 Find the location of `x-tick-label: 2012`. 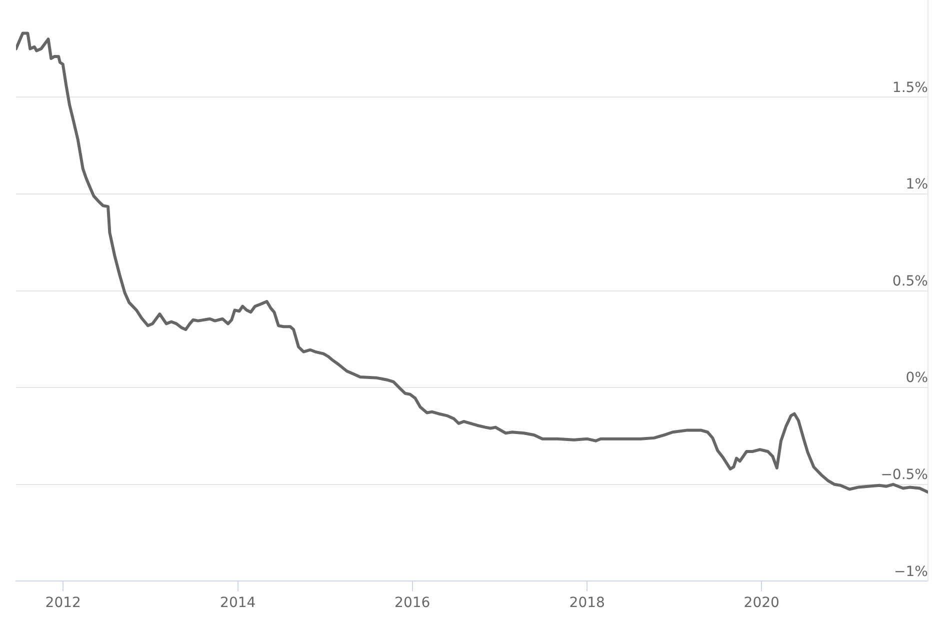

x-tick-label: 2012 is located at coordinates (63, 603).